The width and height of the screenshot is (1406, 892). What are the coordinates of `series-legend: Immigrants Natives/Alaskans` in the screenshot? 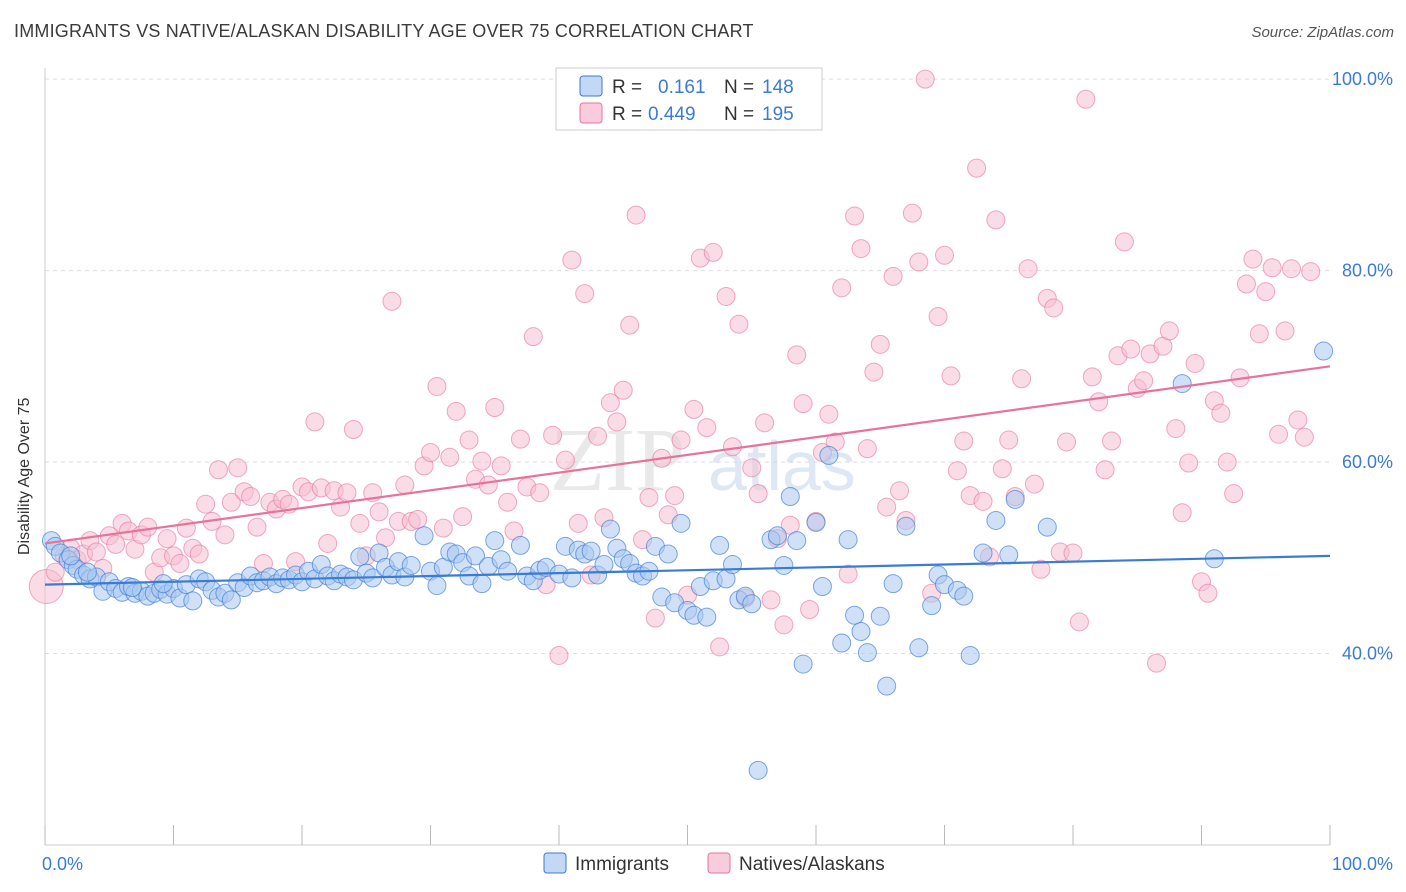 It's located at (714, 863).